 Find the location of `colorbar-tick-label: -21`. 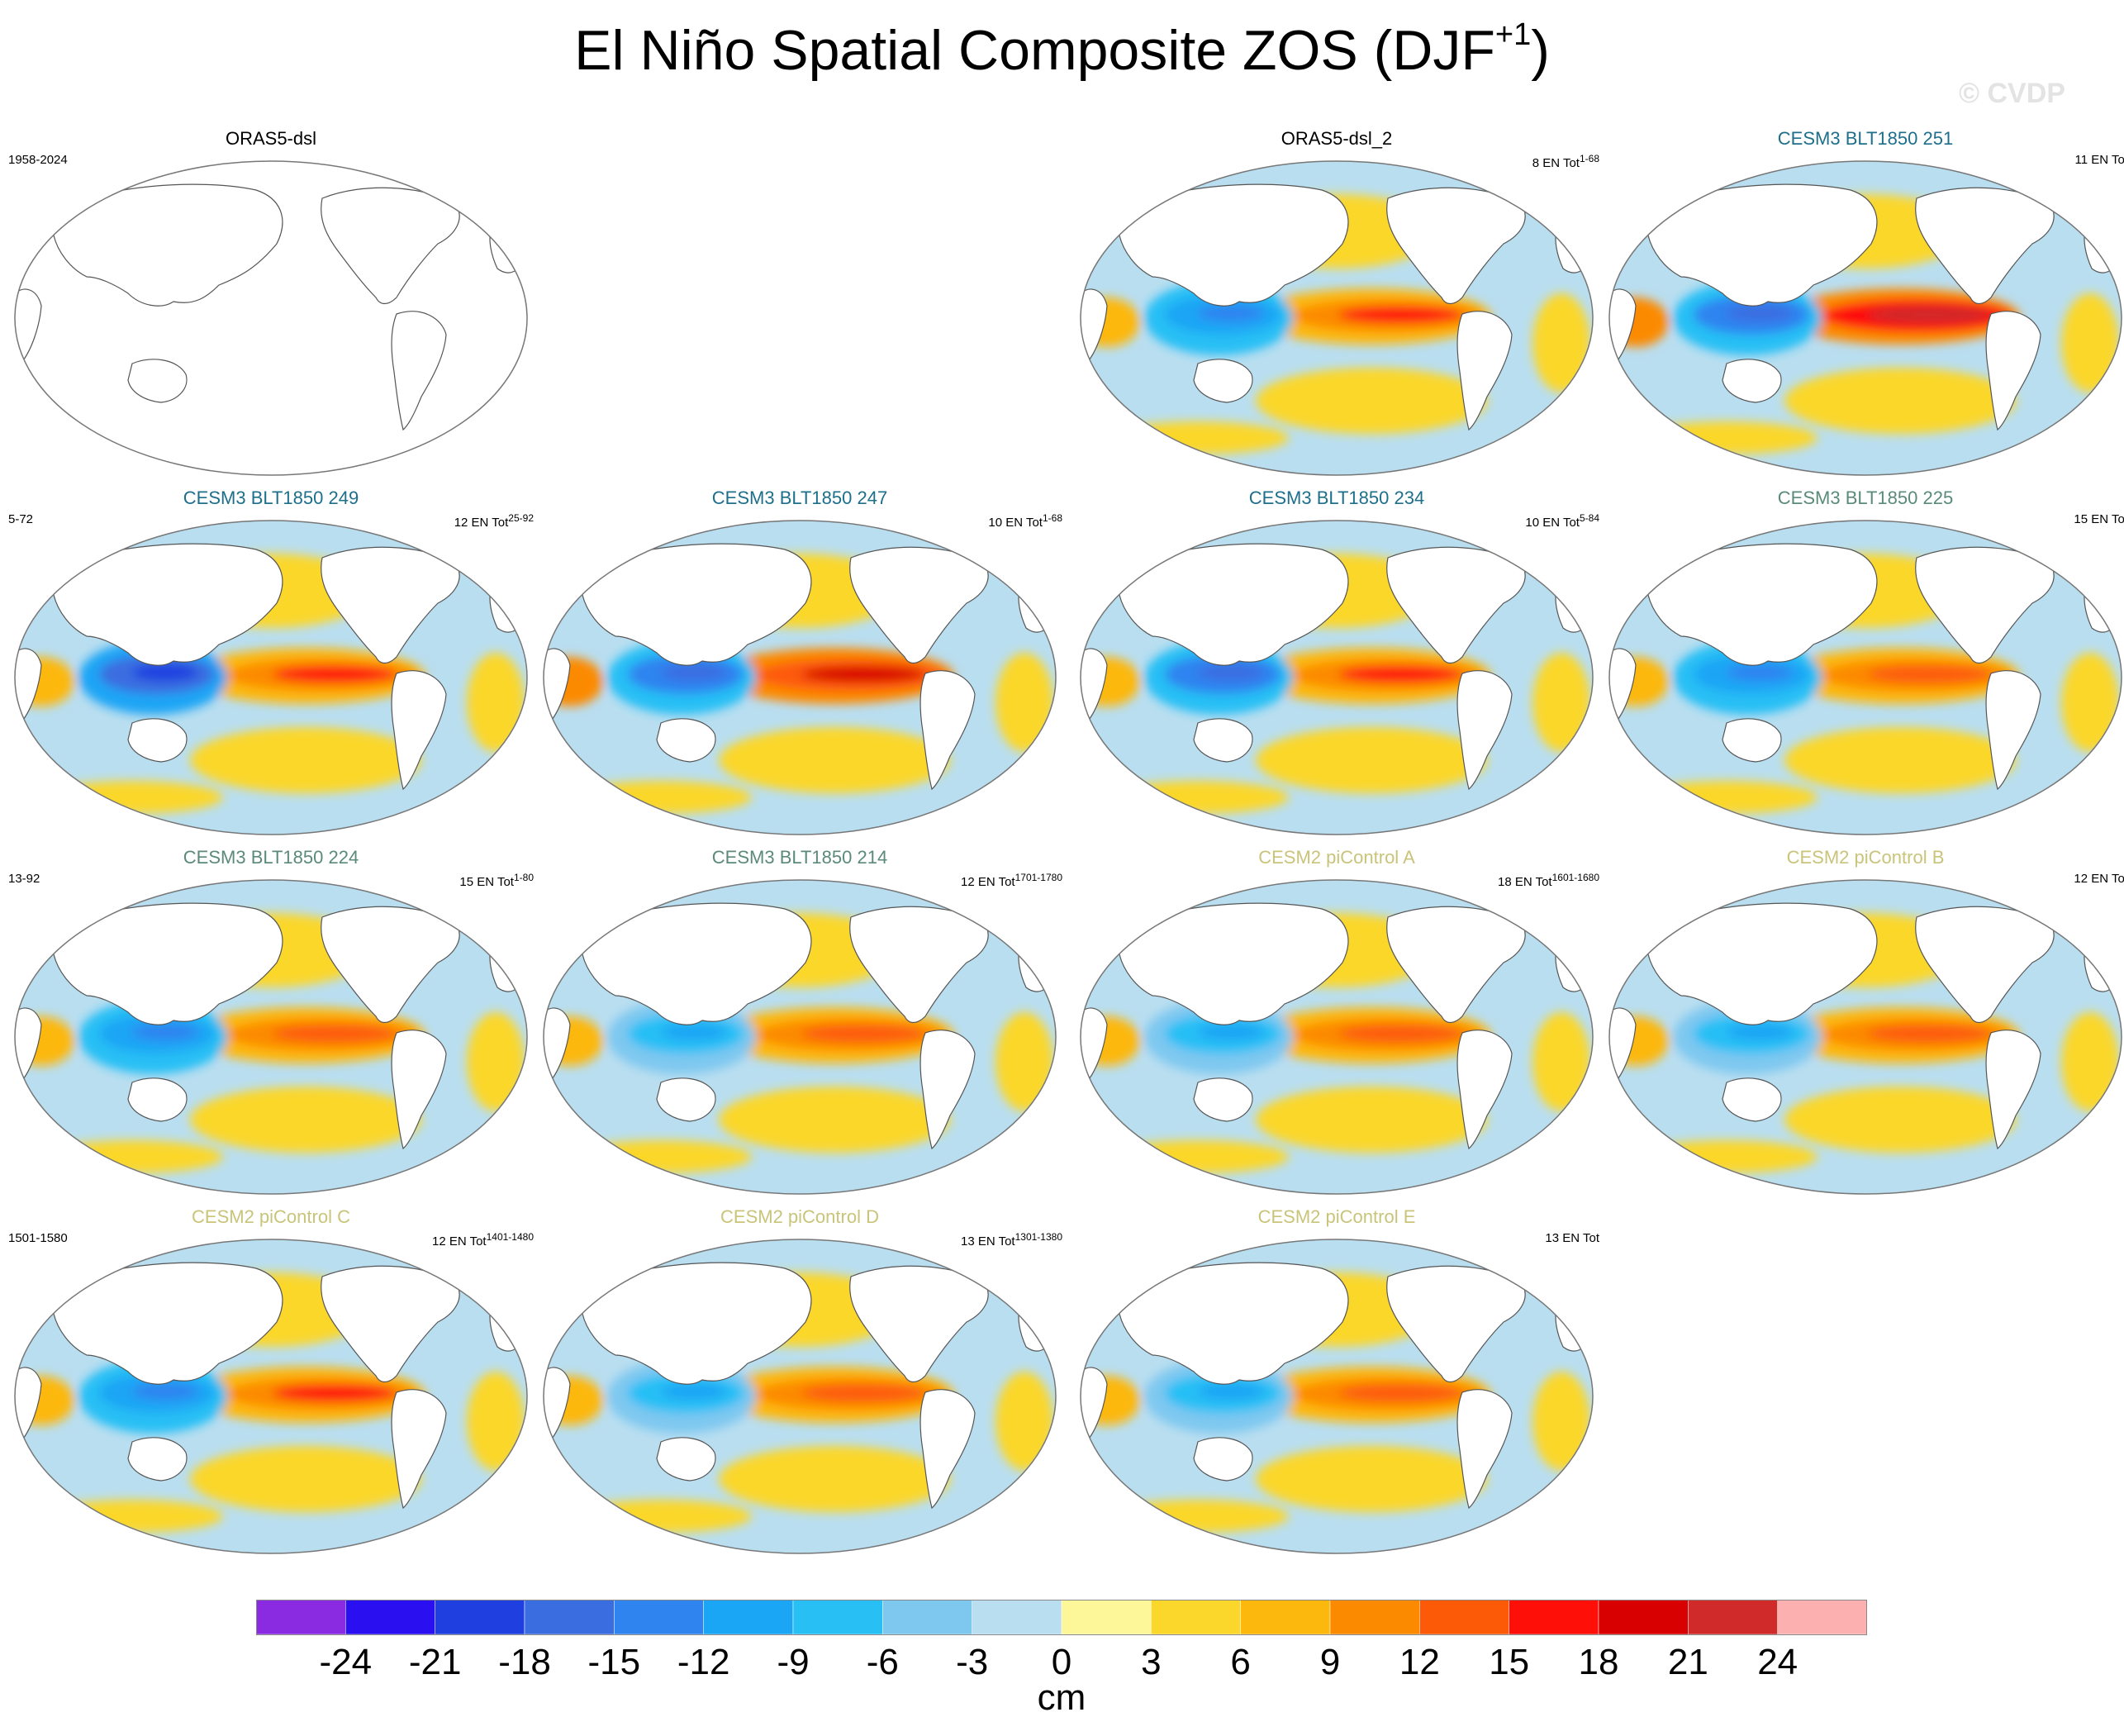

colorbar-tick-label: -21 is located at coordinates (435, 1662).